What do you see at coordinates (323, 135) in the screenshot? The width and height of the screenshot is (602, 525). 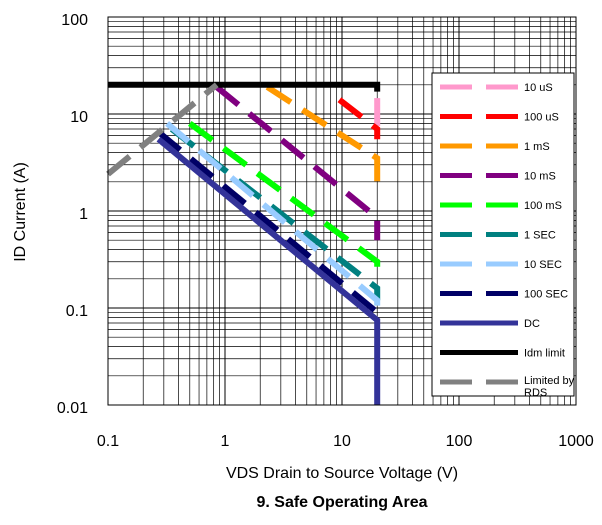 I see `series-line-1-ms` at bounding box center [323, 135].